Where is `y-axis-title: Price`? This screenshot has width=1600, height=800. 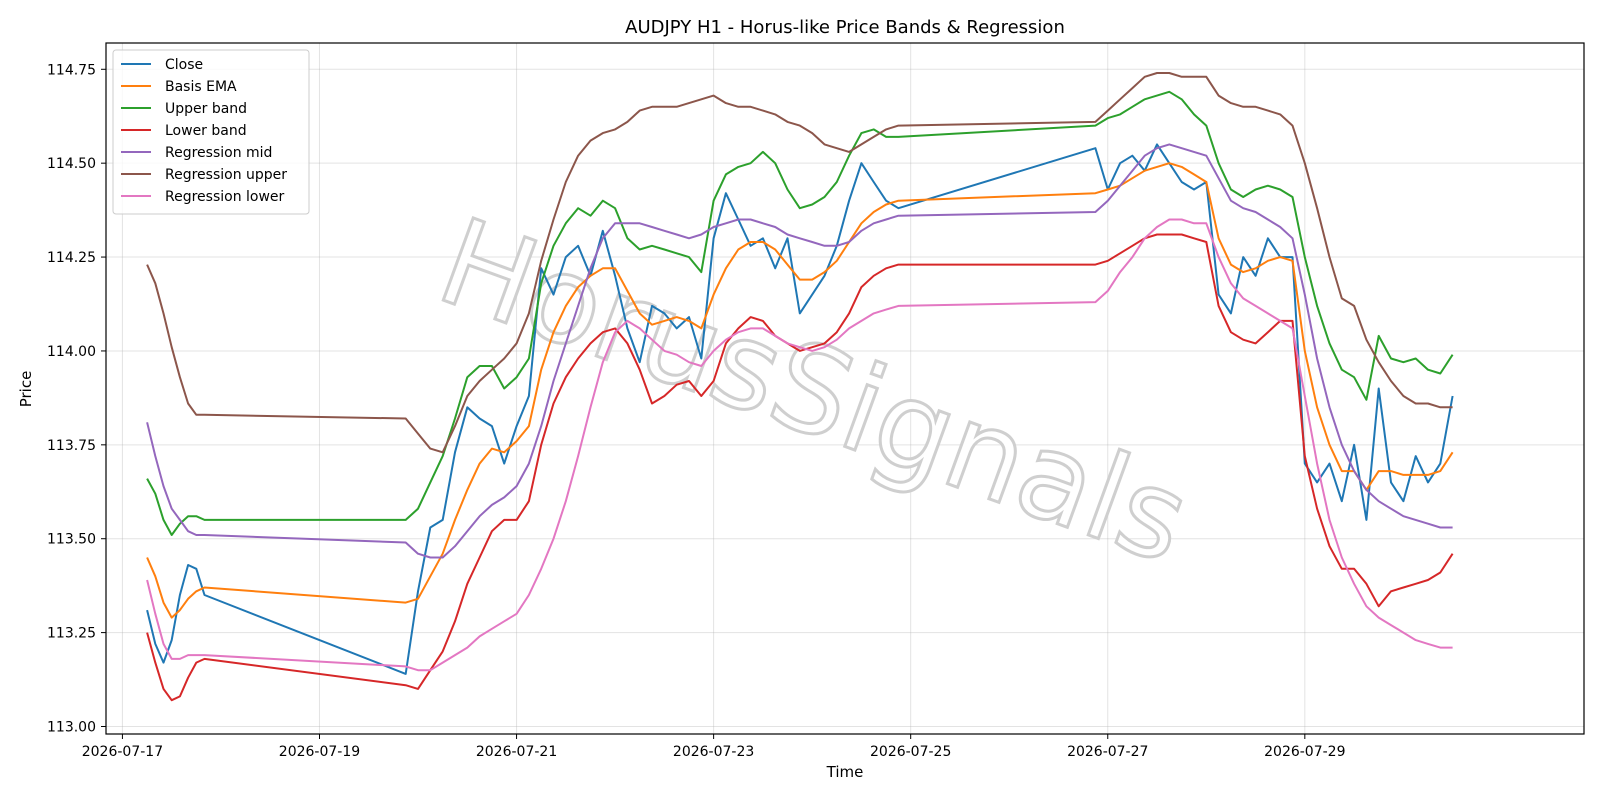
y-axis-title: Price is located at coordinates (26, 389).